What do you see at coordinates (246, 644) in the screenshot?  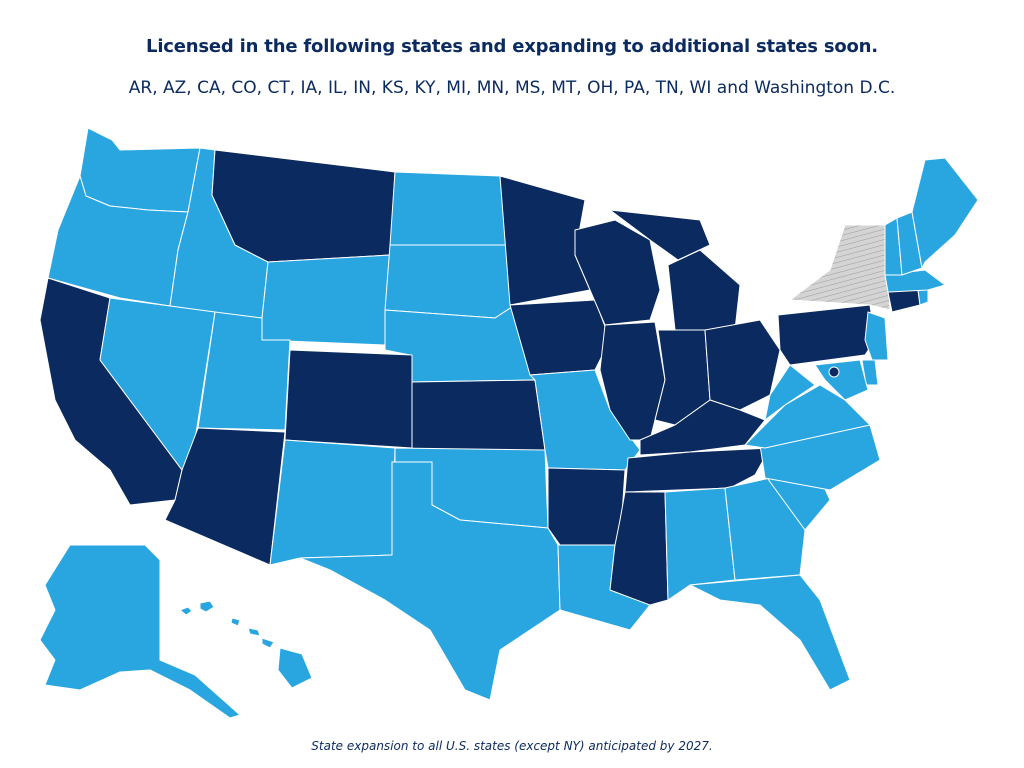 I see `state-hi` at bounding box center [246, 644].